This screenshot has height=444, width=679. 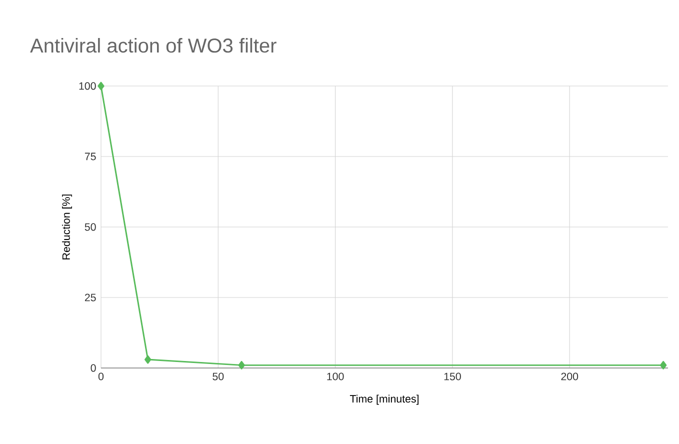 What do you see at coordinates (335, 376) in the screenshot?
I see `x-tick-label: 100` at bounding box center [335, 376].